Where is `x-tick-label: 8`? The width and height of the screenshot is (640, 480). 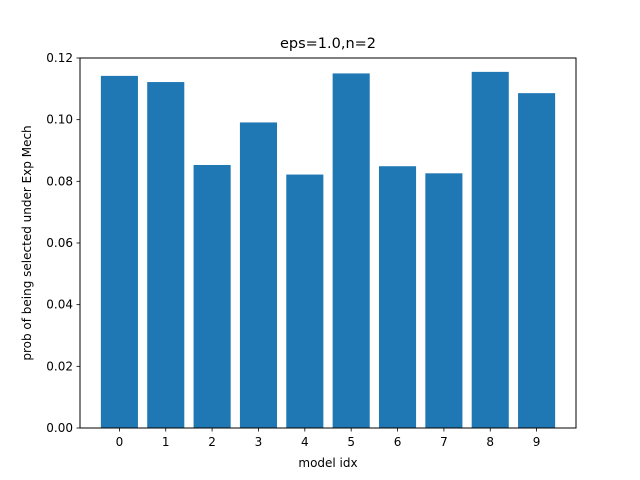
x-tick-label: 8 is located at coordinates (490, 442).